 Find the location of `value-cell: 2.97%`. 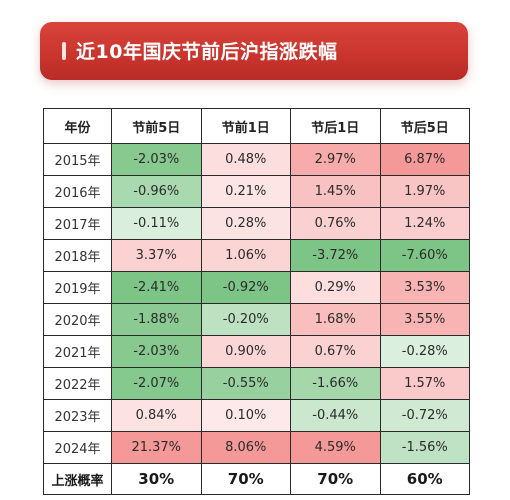

value-cell: 2.97% is located at coordinates (335, 159).